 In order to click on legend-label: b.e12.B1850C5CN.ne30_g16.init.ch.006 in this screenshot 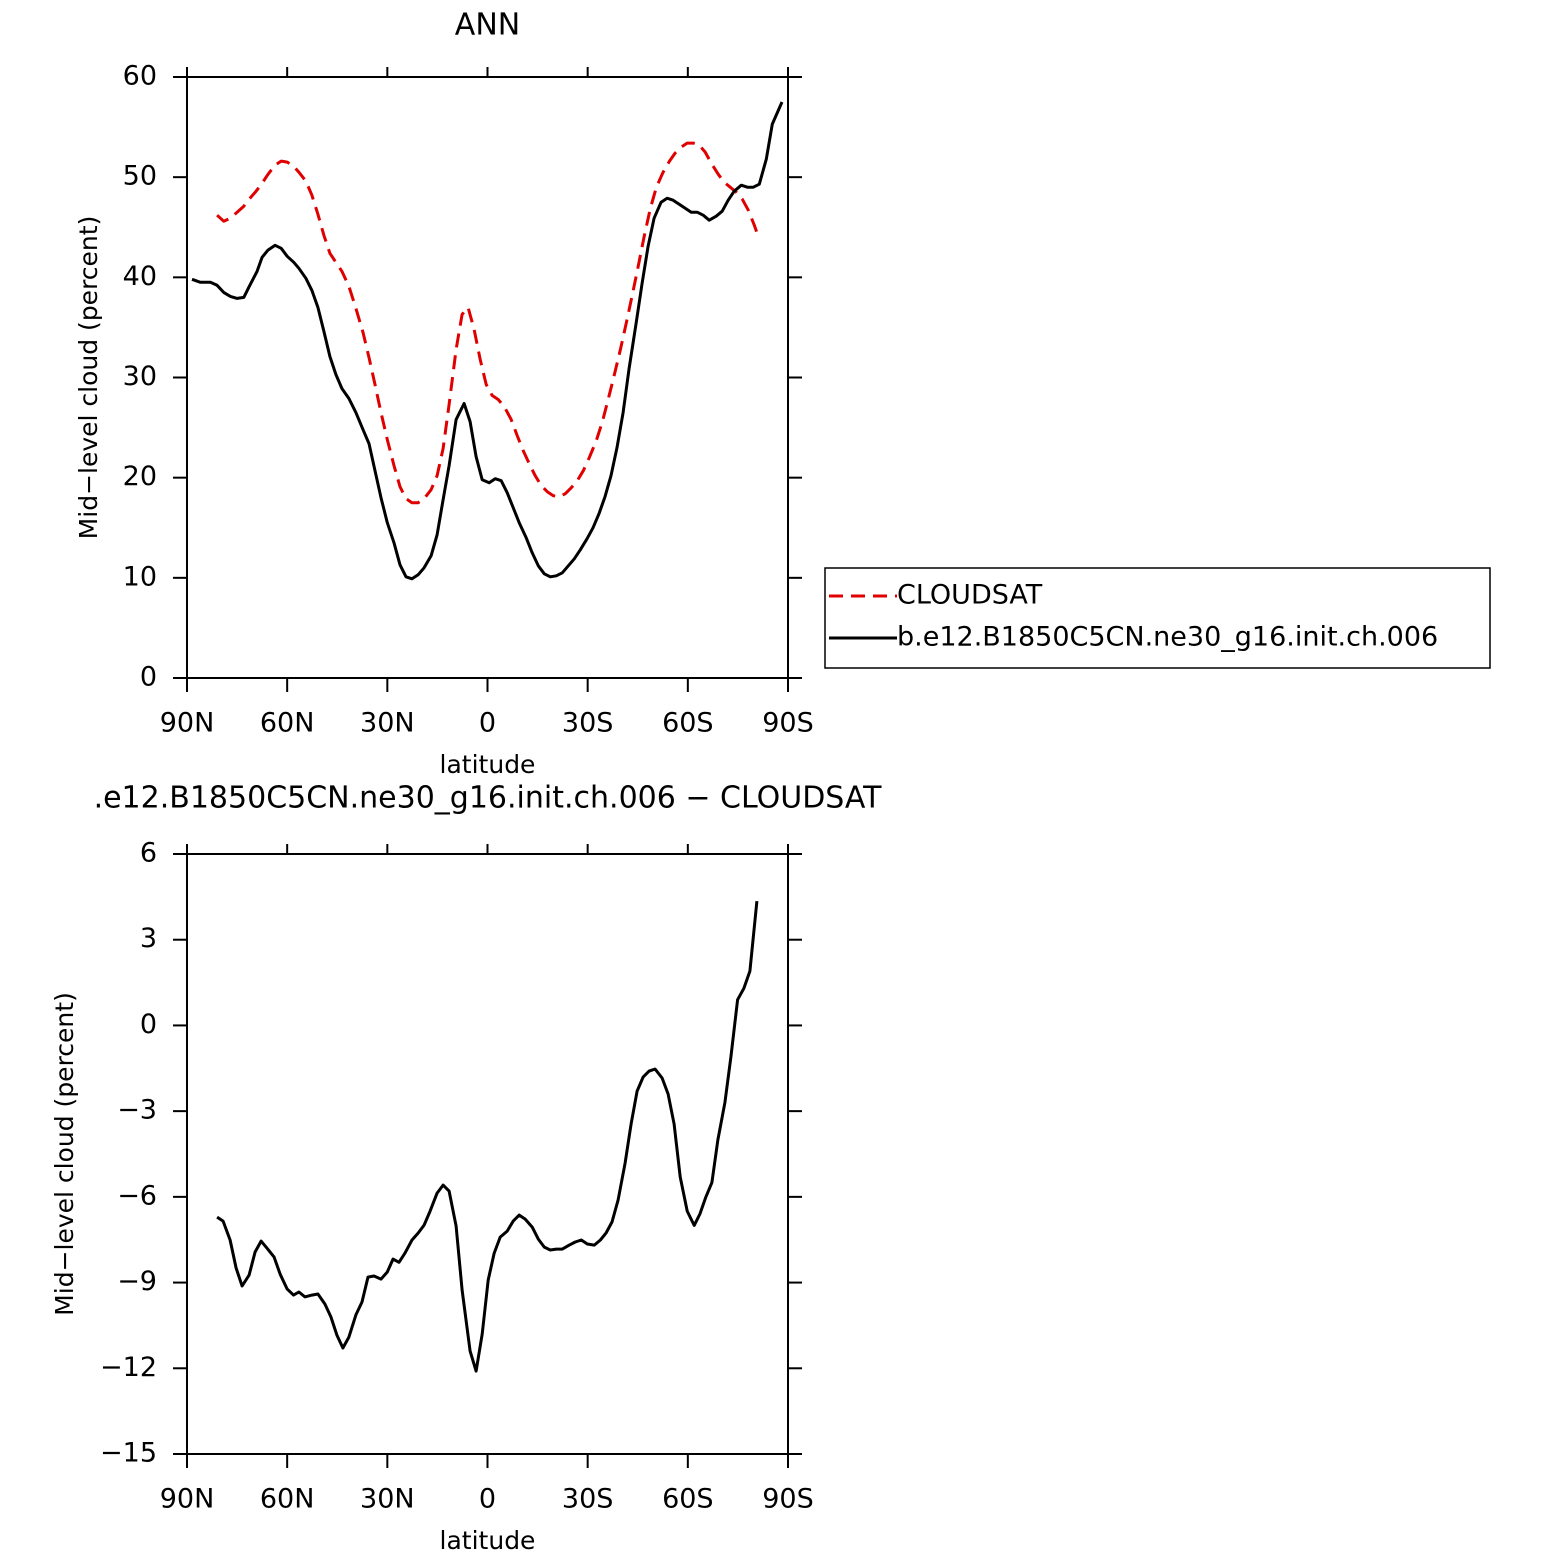, I will do `click(1167, 637)`.